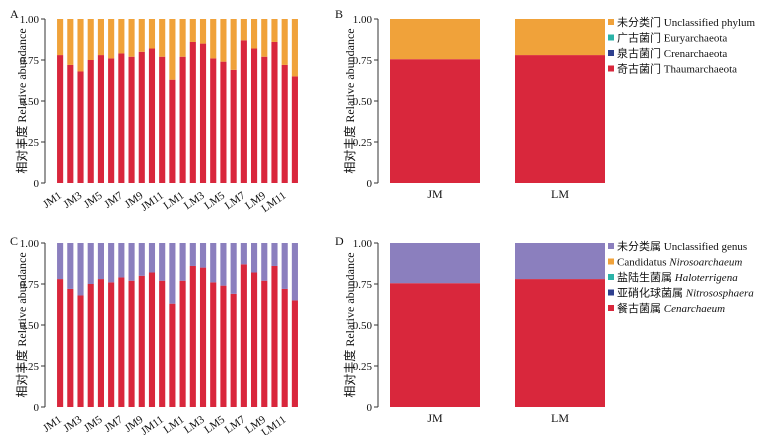 The height and width of the screenshot is (435, 774). I want to click on legend-label-en: Nirosoarchaeum, so click(705, 263).